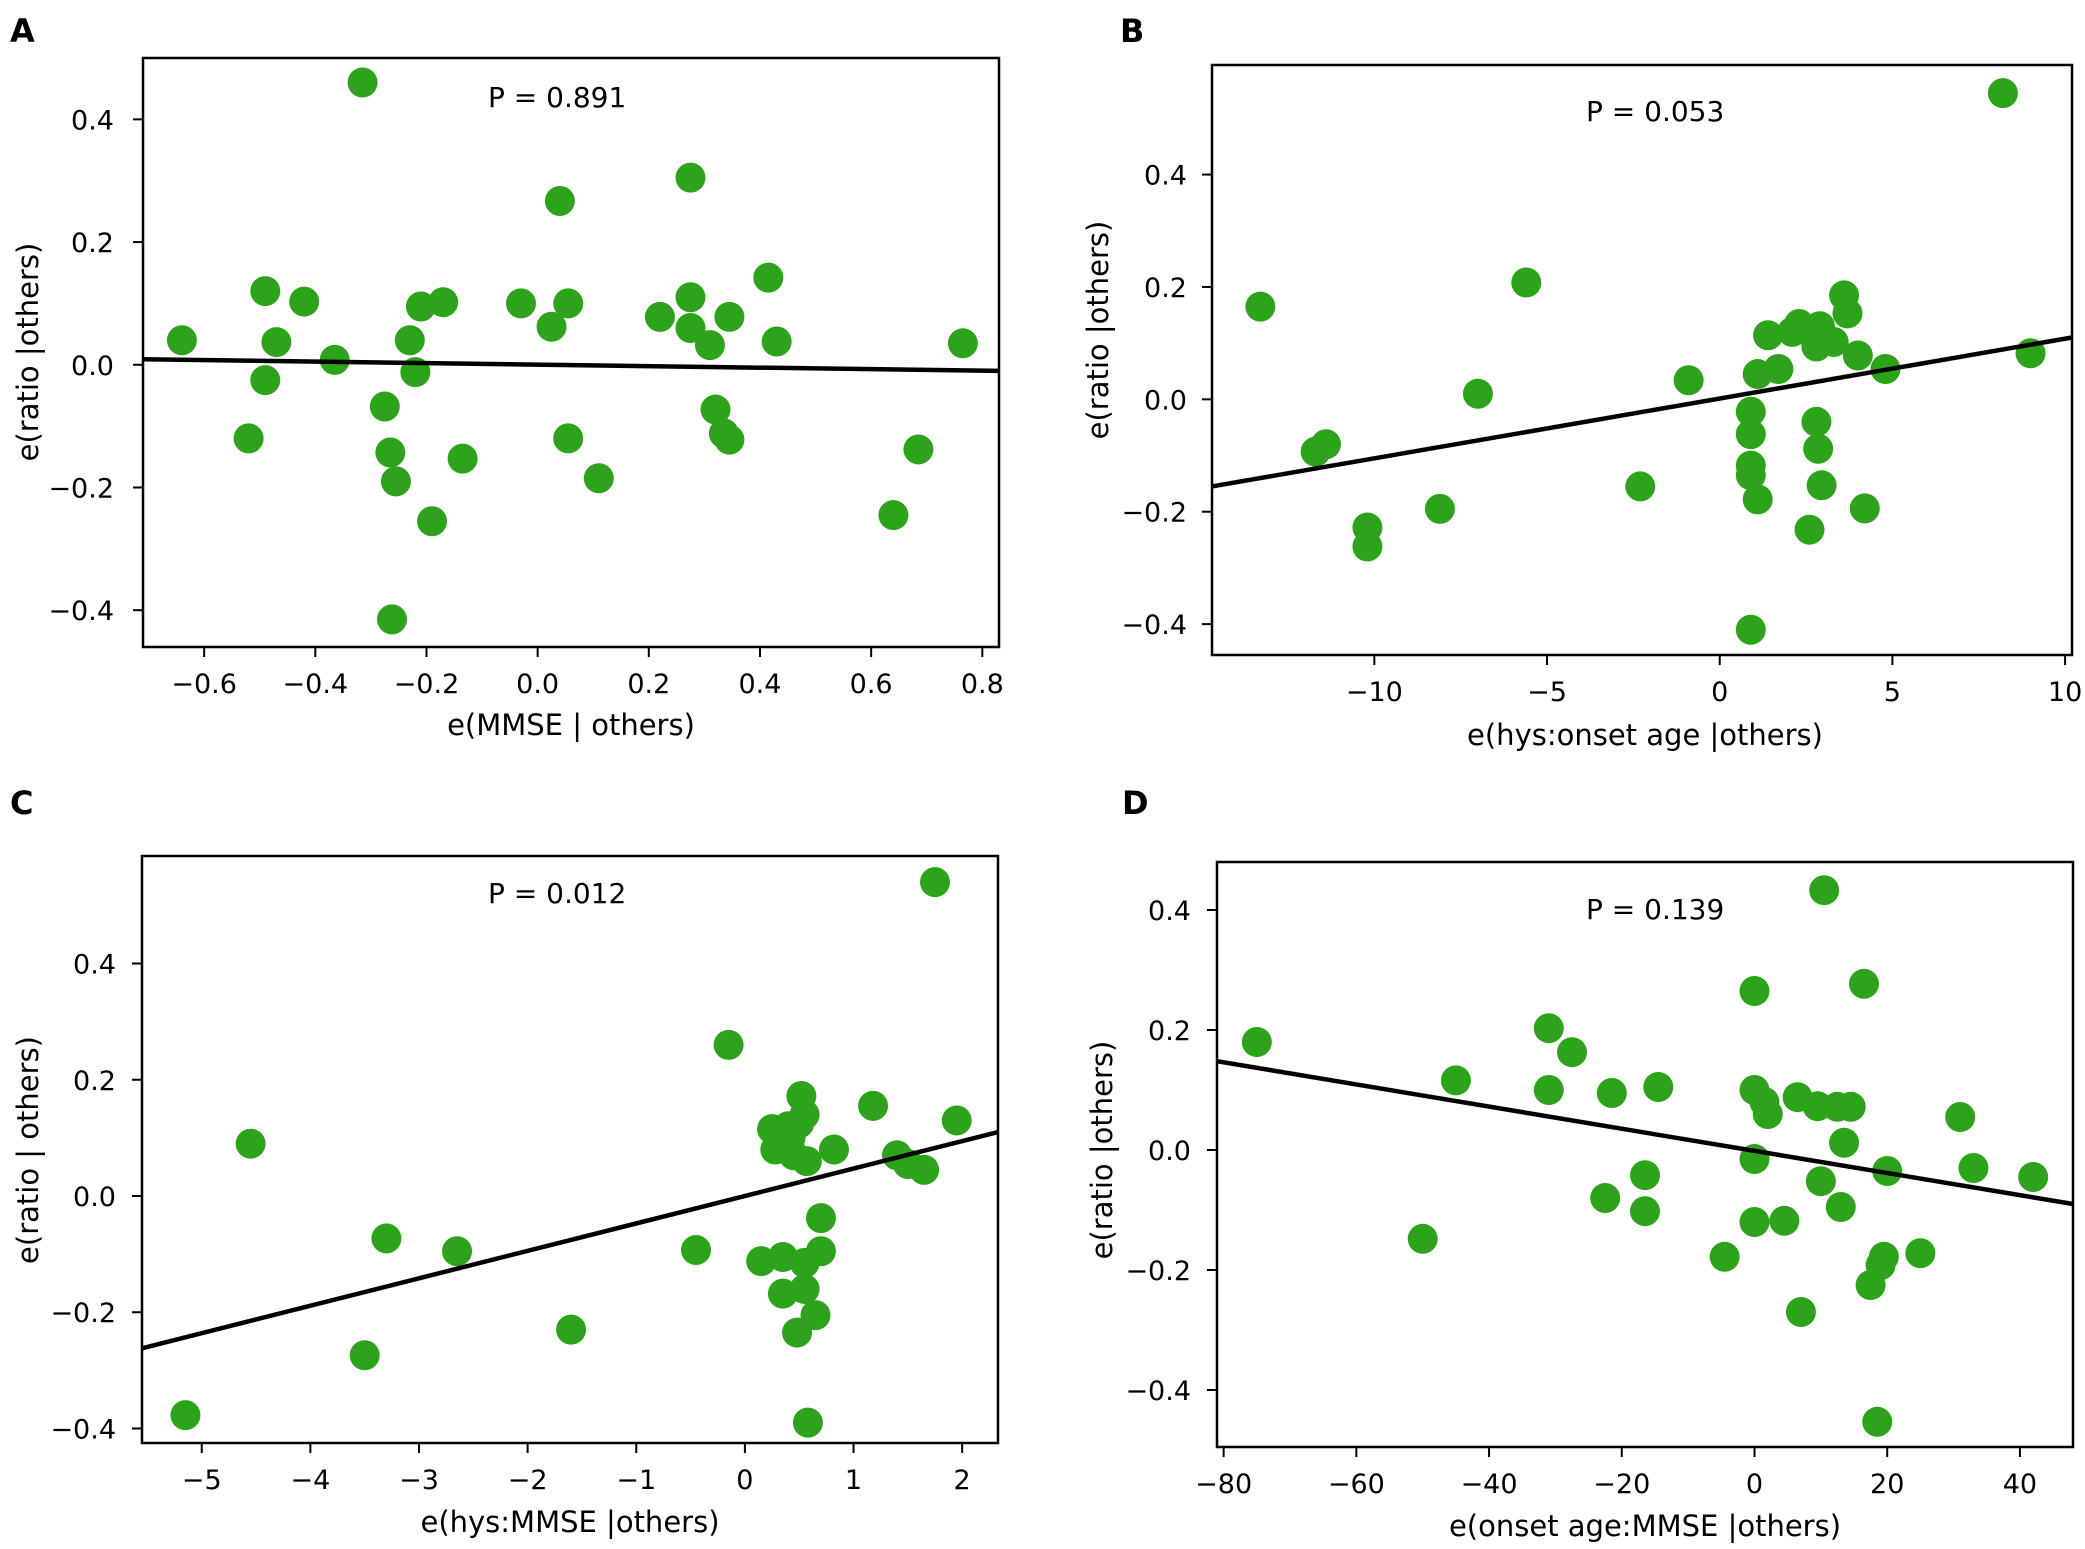 Image resolution: width=2085 pixels, height=1549 pixels. What do you see at coordinates (1655, 909) in the screenshot?
I see `p-value-annotation: P = 0.139` at bounding box center [1655, 909].